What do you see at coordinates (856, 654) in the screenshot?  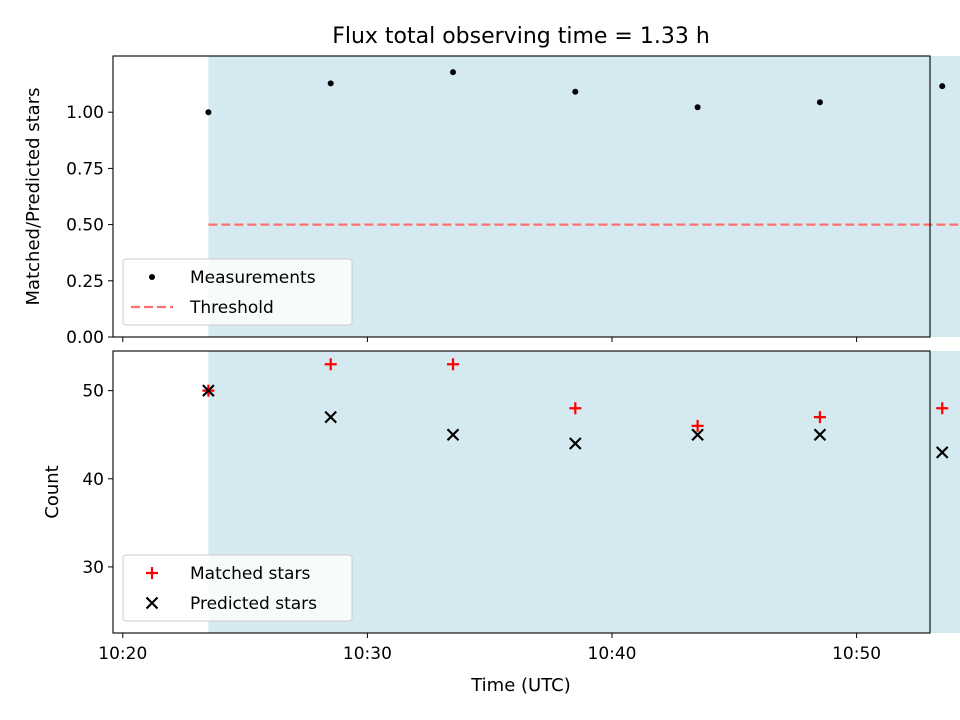 I see `x-tick-label: 10:50` at bounding box center [856, 654].